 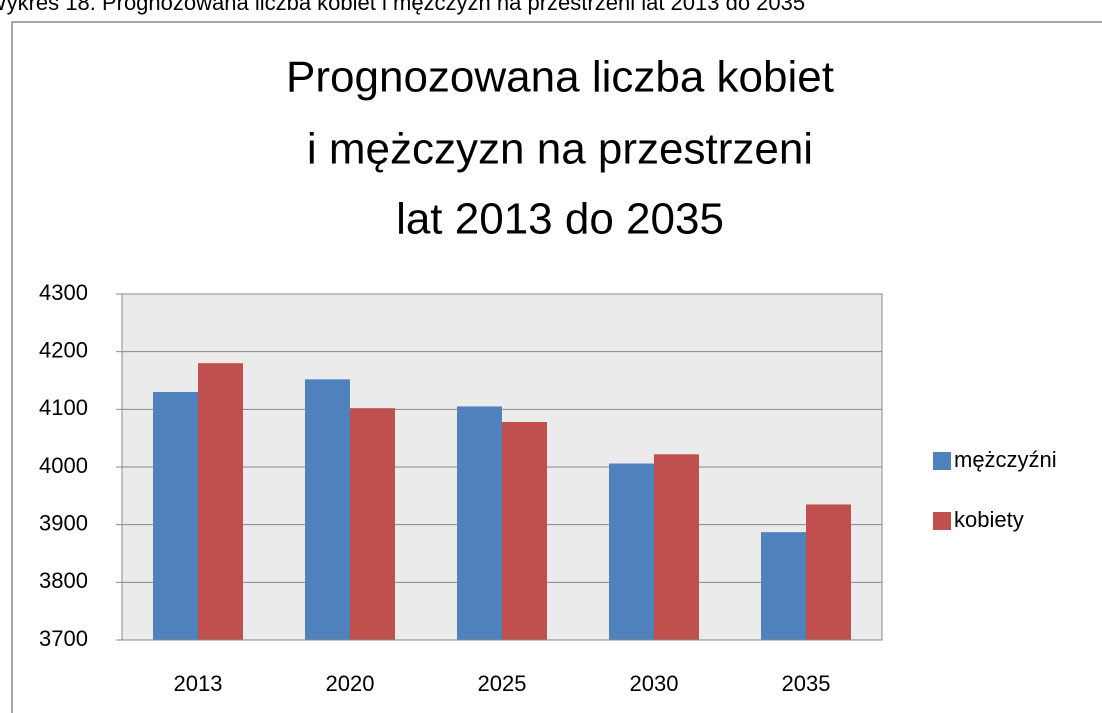 What do you see at coordinates (654, 683) in the screenshot?
I see `x-tick-label: 2030` at bounding box center [654, 683].